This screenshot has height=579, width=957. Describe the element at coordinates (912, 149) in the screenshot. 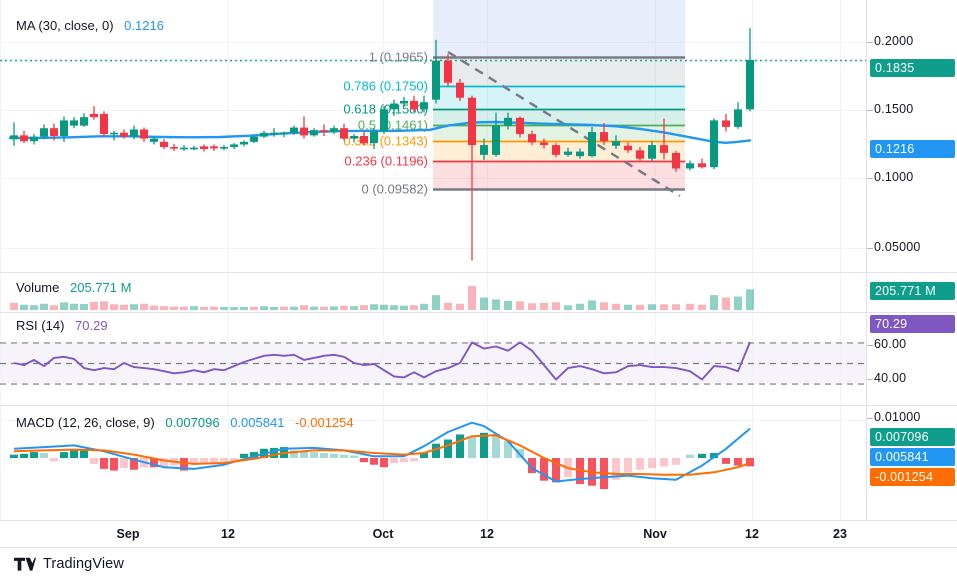

I see `ma-value-badge: 0.1216` at that location.